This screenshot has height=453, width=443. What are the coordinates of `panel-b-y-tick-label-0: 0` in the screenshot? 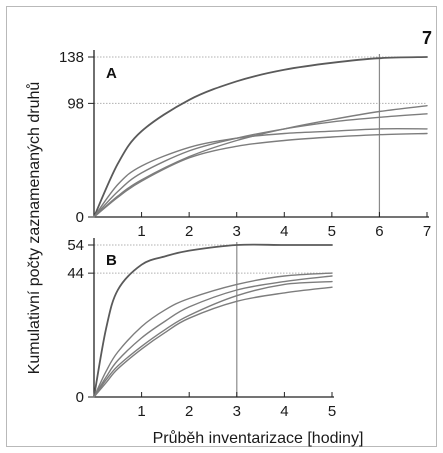 It's located at (80, 397).